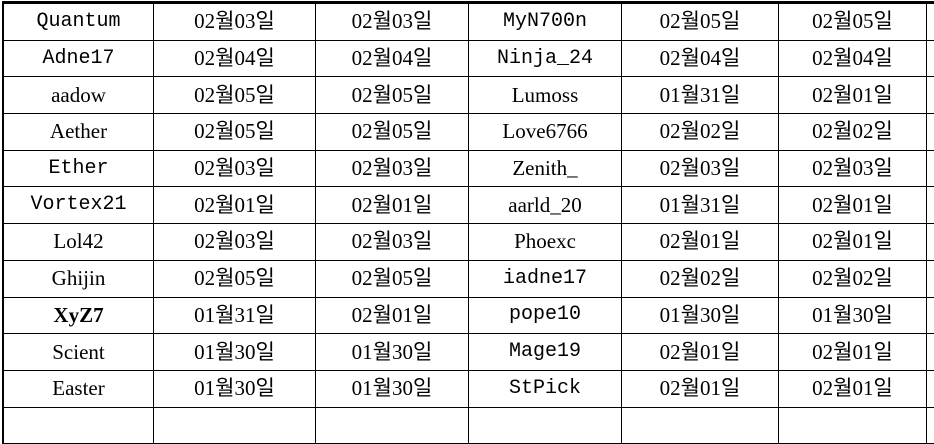  I want to click on username-cell: Ninja_24, so click(545, 59).